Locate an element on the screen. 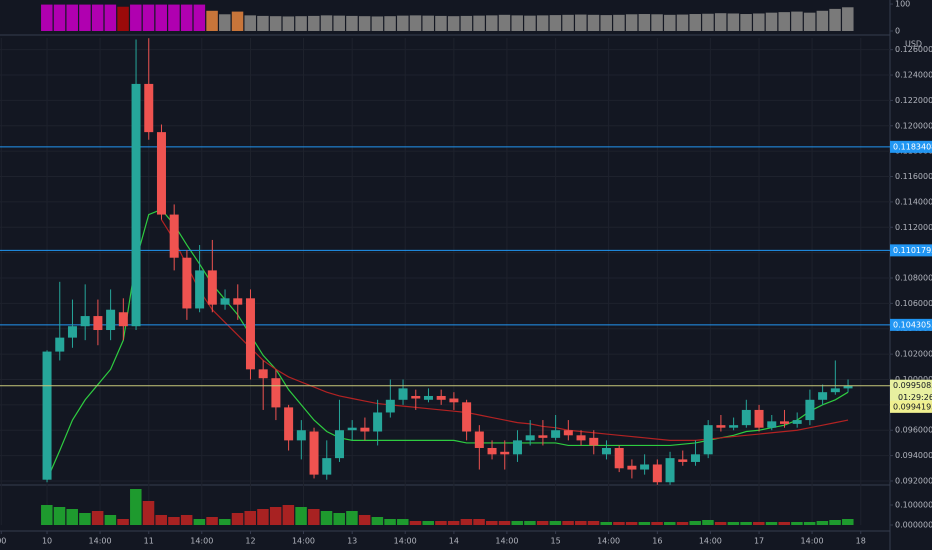  second-price-label: 0.09941932 is located at coordinates (912, 406).